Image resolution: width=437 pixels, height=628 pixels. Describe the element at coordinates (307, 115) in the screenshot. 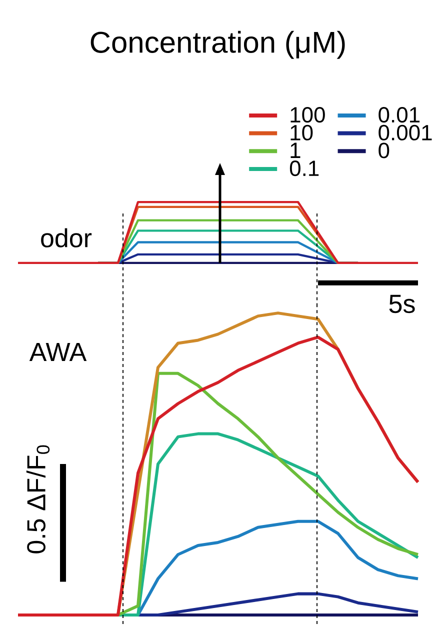

I see `legend-label: 100` at that location.